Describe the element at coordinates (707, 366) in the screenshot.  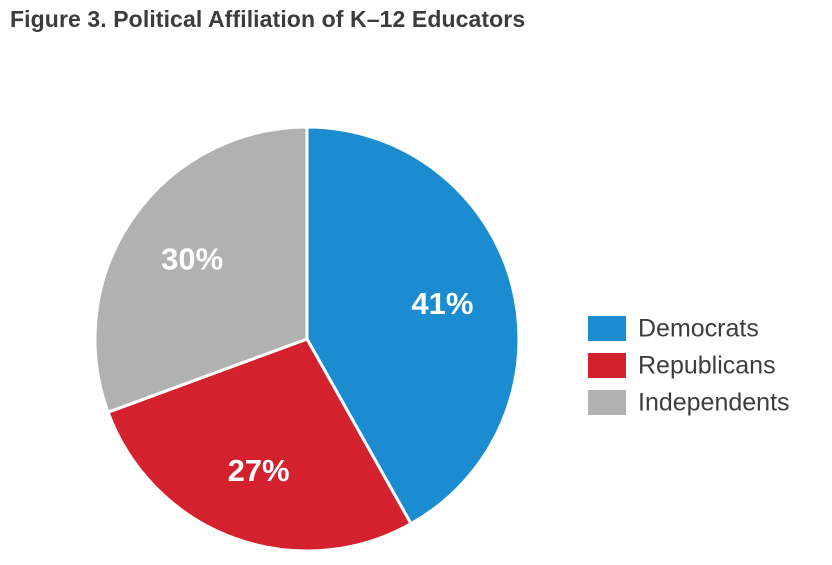
I see `legend-label-republicans: Republicans` at that location.